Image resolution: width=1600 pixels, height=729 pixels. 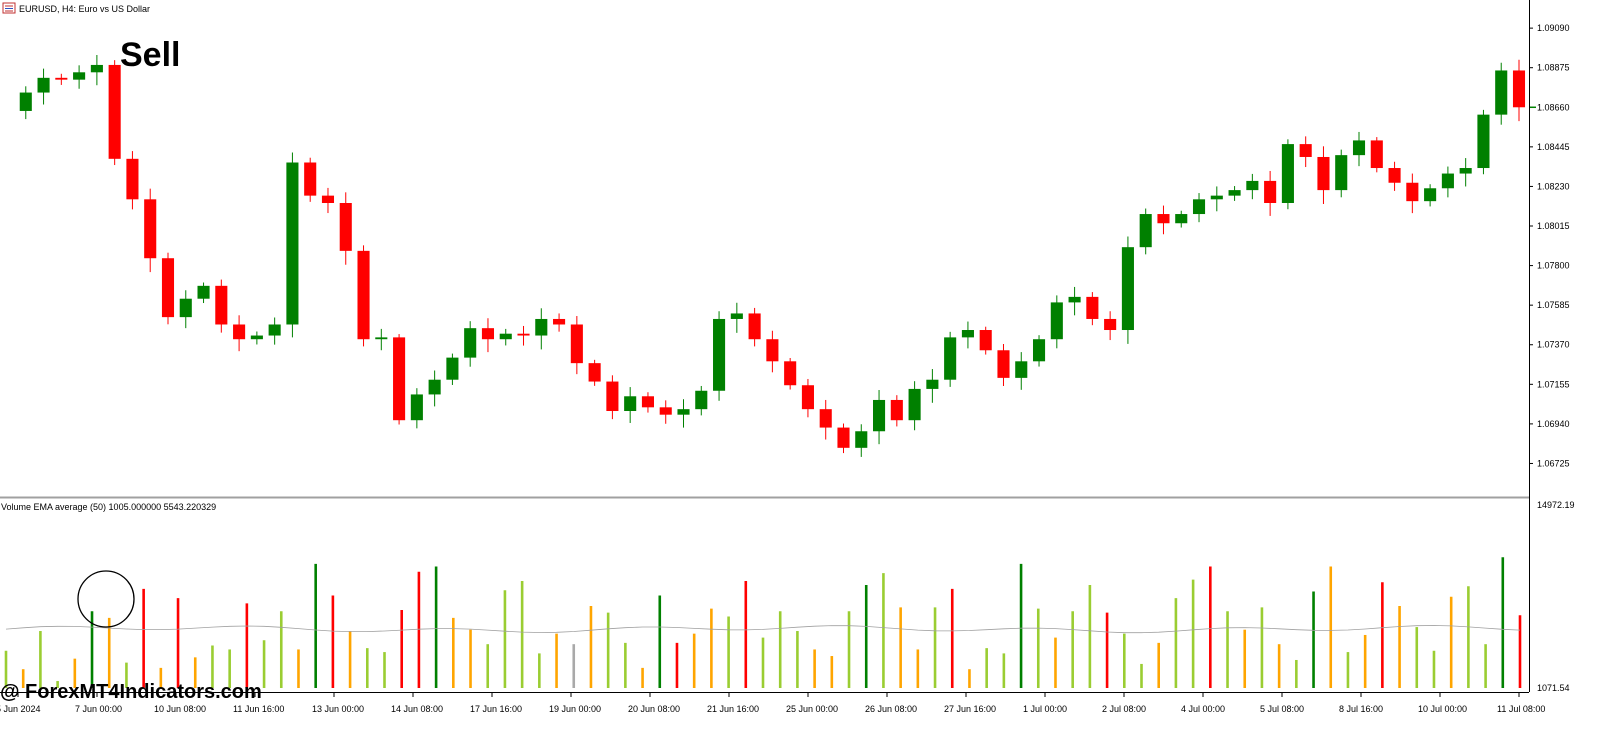 What do you see at coordinates (733, 709) in the screenshot?
I see `time-tick-label: 21 Jun 16:00` at bounding box center [733, 709].